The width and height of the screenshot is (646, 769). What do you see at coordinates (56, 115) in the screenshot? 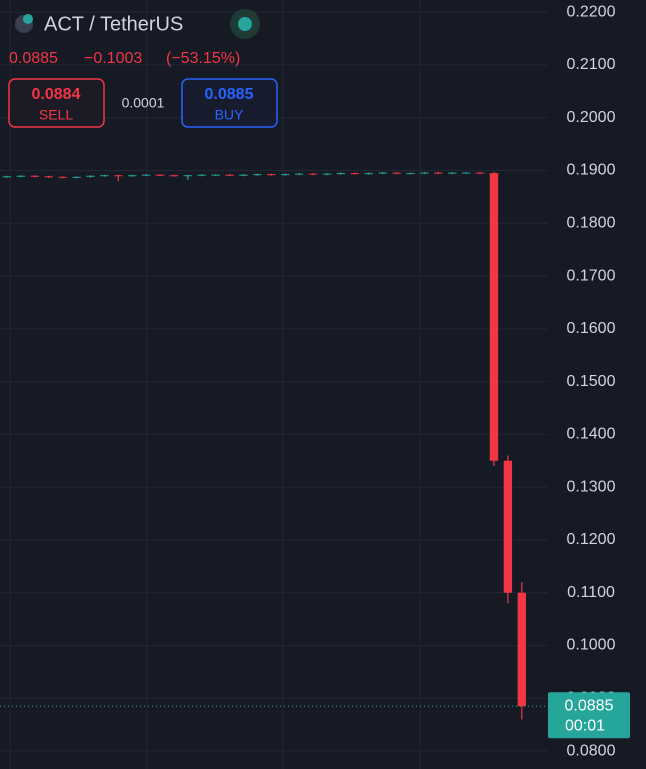
I see `sell-label: SELL` at bounding box center [56, 115].